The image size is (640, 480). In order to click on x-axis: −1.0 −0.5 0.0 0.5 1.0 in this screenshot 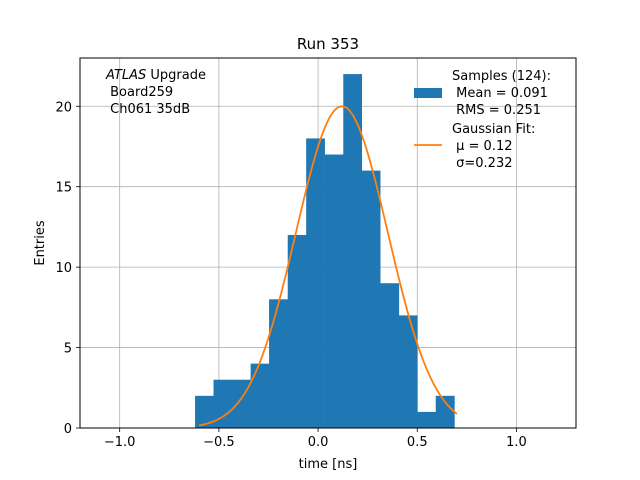, I will do `click(315, 439)`.